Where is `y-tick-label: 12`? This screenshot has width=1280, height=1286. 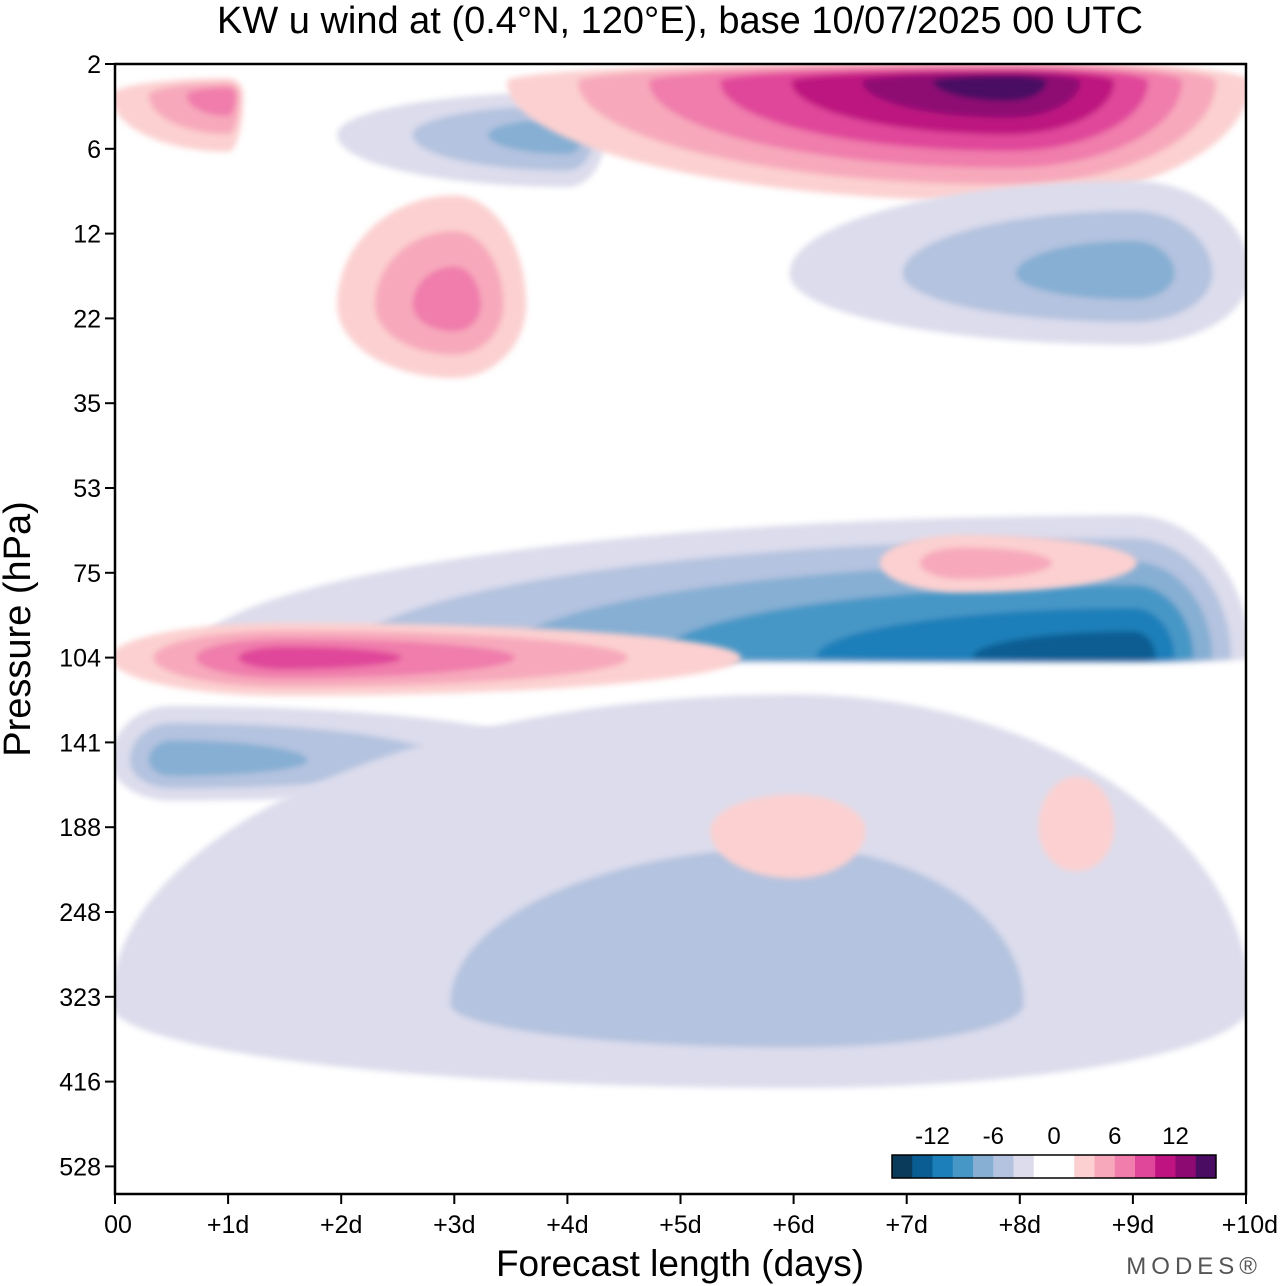 y-tick-label: 12 is located at coordinates (87, 235).